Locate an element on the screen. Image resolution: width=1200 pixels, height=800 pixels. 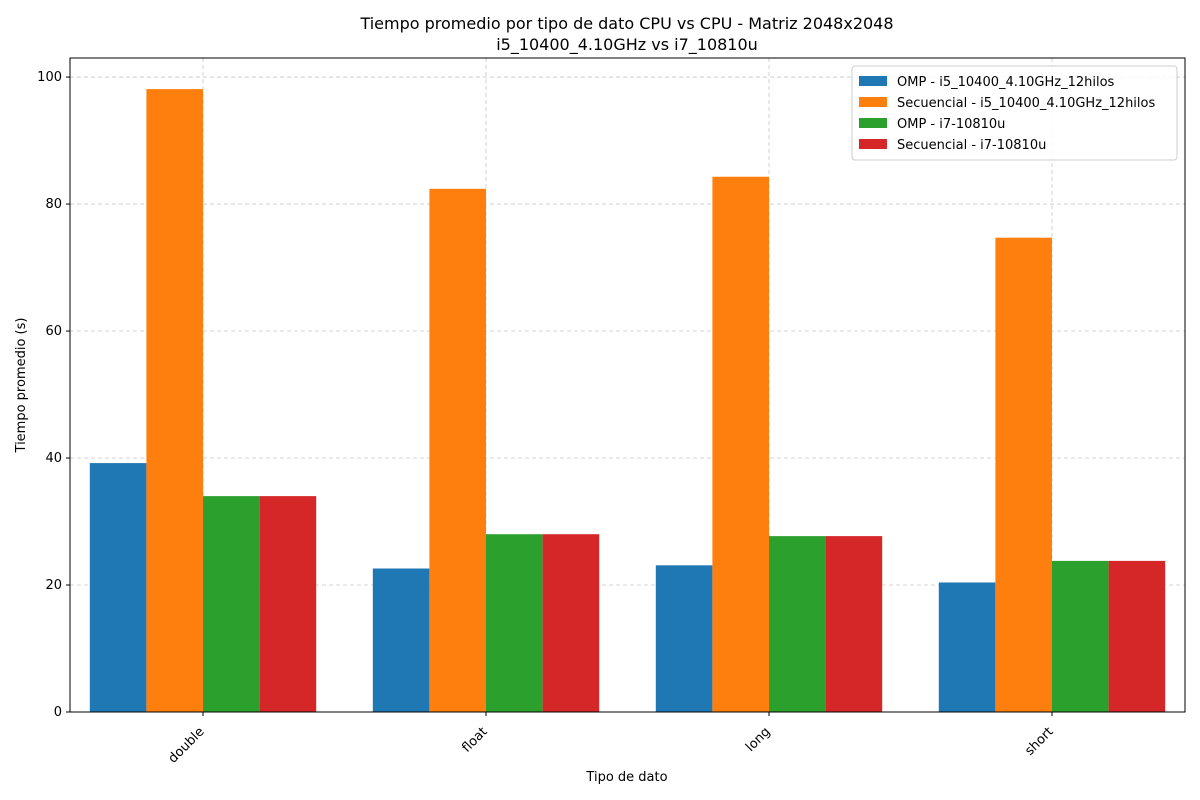
y-tick-label: 60 is located at coordinates (53, 331).